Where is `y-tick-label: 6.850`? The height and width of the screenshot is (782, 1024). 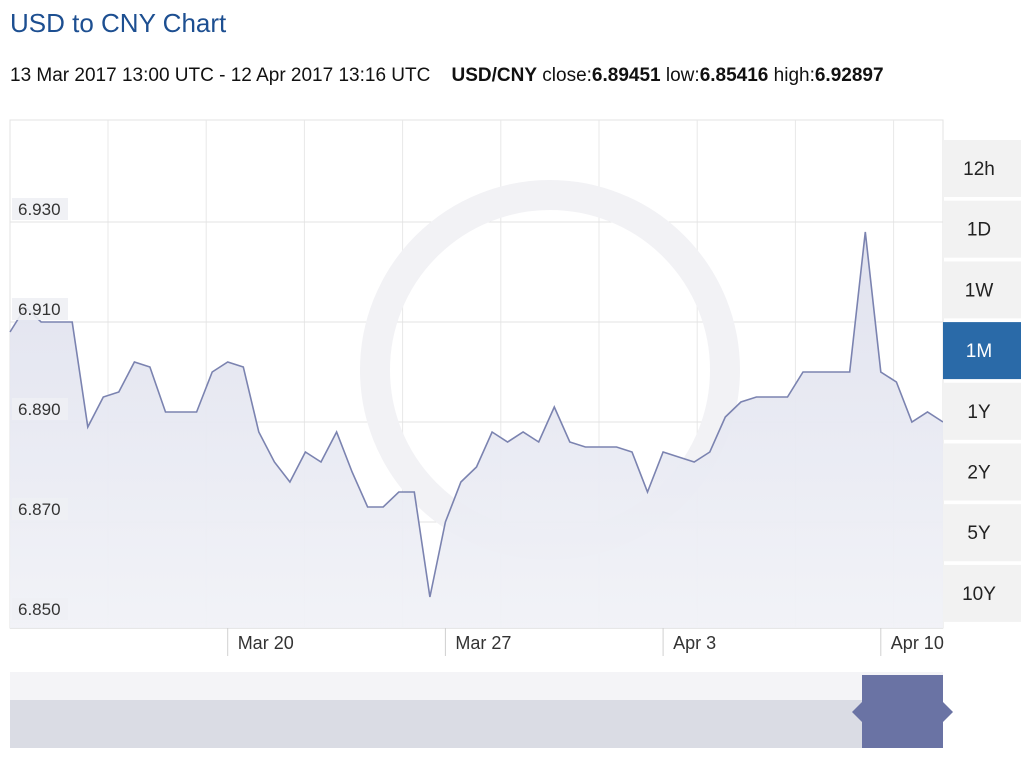
y-tick-label: 6.850 is located at coordinates (39, 609).